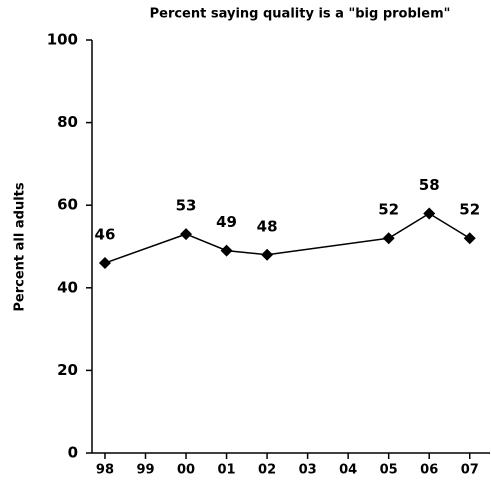  What do you see at coordinates (227, 470) in the screenshot?
I see `x-tick-label: 01` at bounding box center [227, 470].